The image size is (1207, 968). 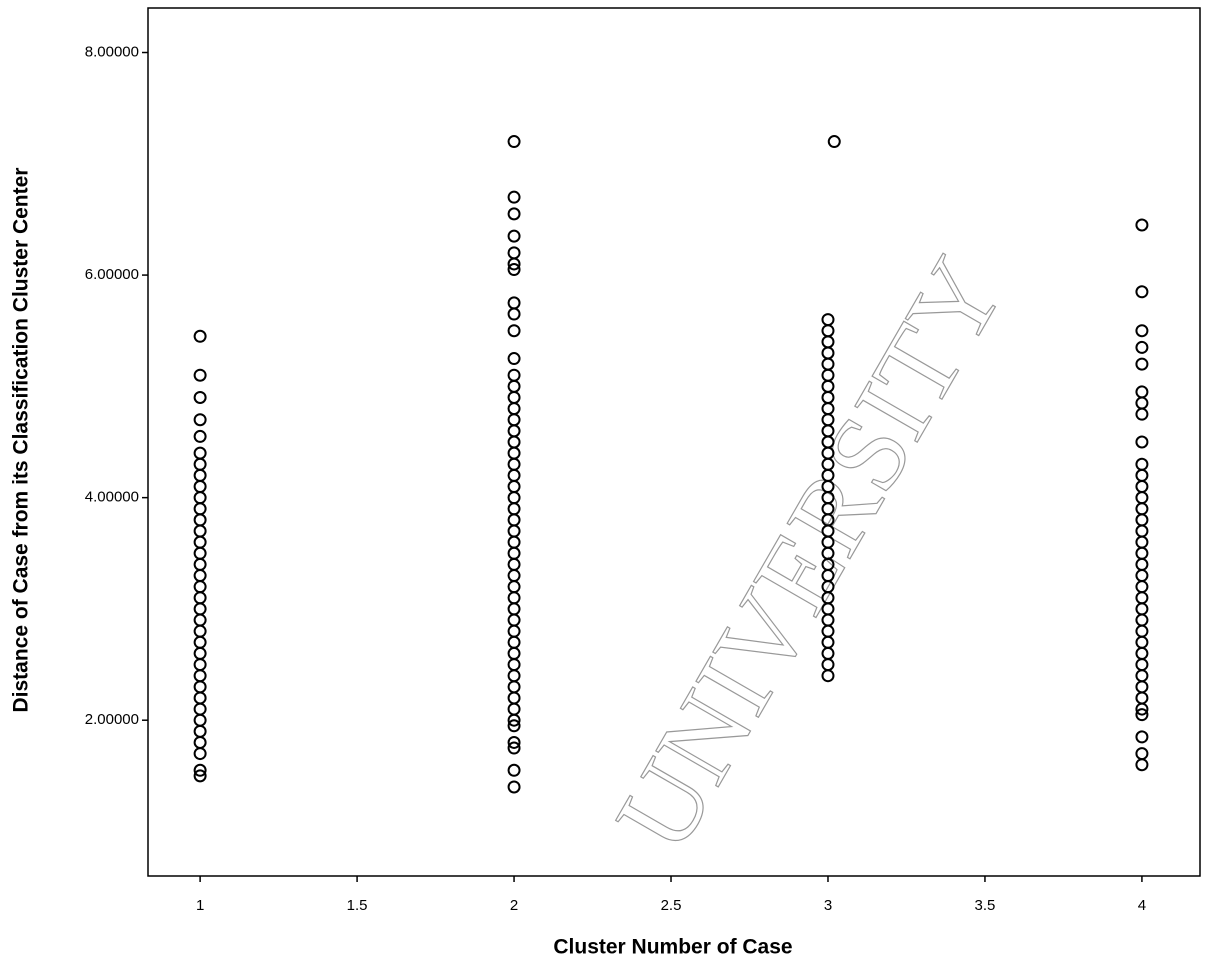 I want to click on x-tick-label: 3, so click(x=828, y=905).